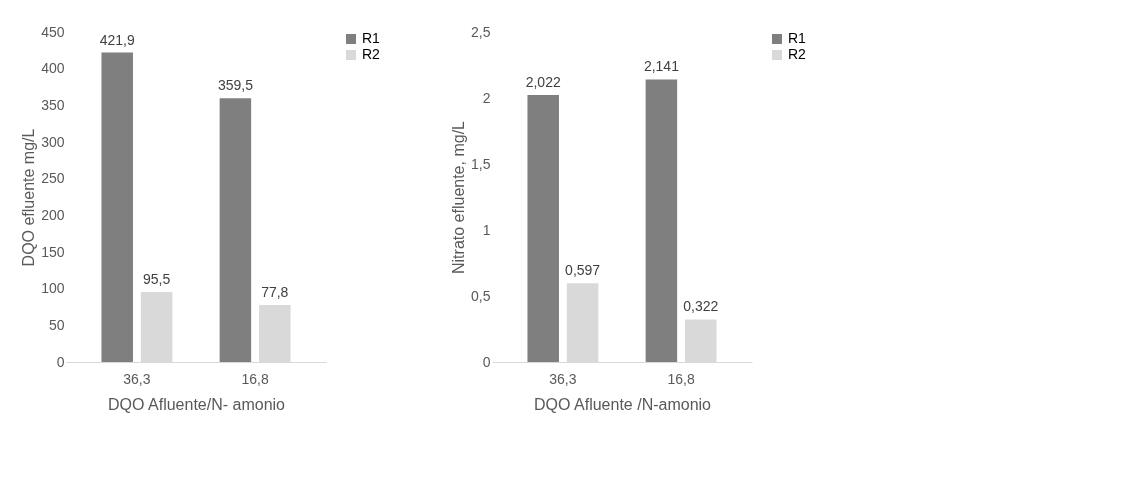 Image resolution: width=1132 pixels, height=499 pixels. I want to click on data-label: 0,597, so click(583, 270).